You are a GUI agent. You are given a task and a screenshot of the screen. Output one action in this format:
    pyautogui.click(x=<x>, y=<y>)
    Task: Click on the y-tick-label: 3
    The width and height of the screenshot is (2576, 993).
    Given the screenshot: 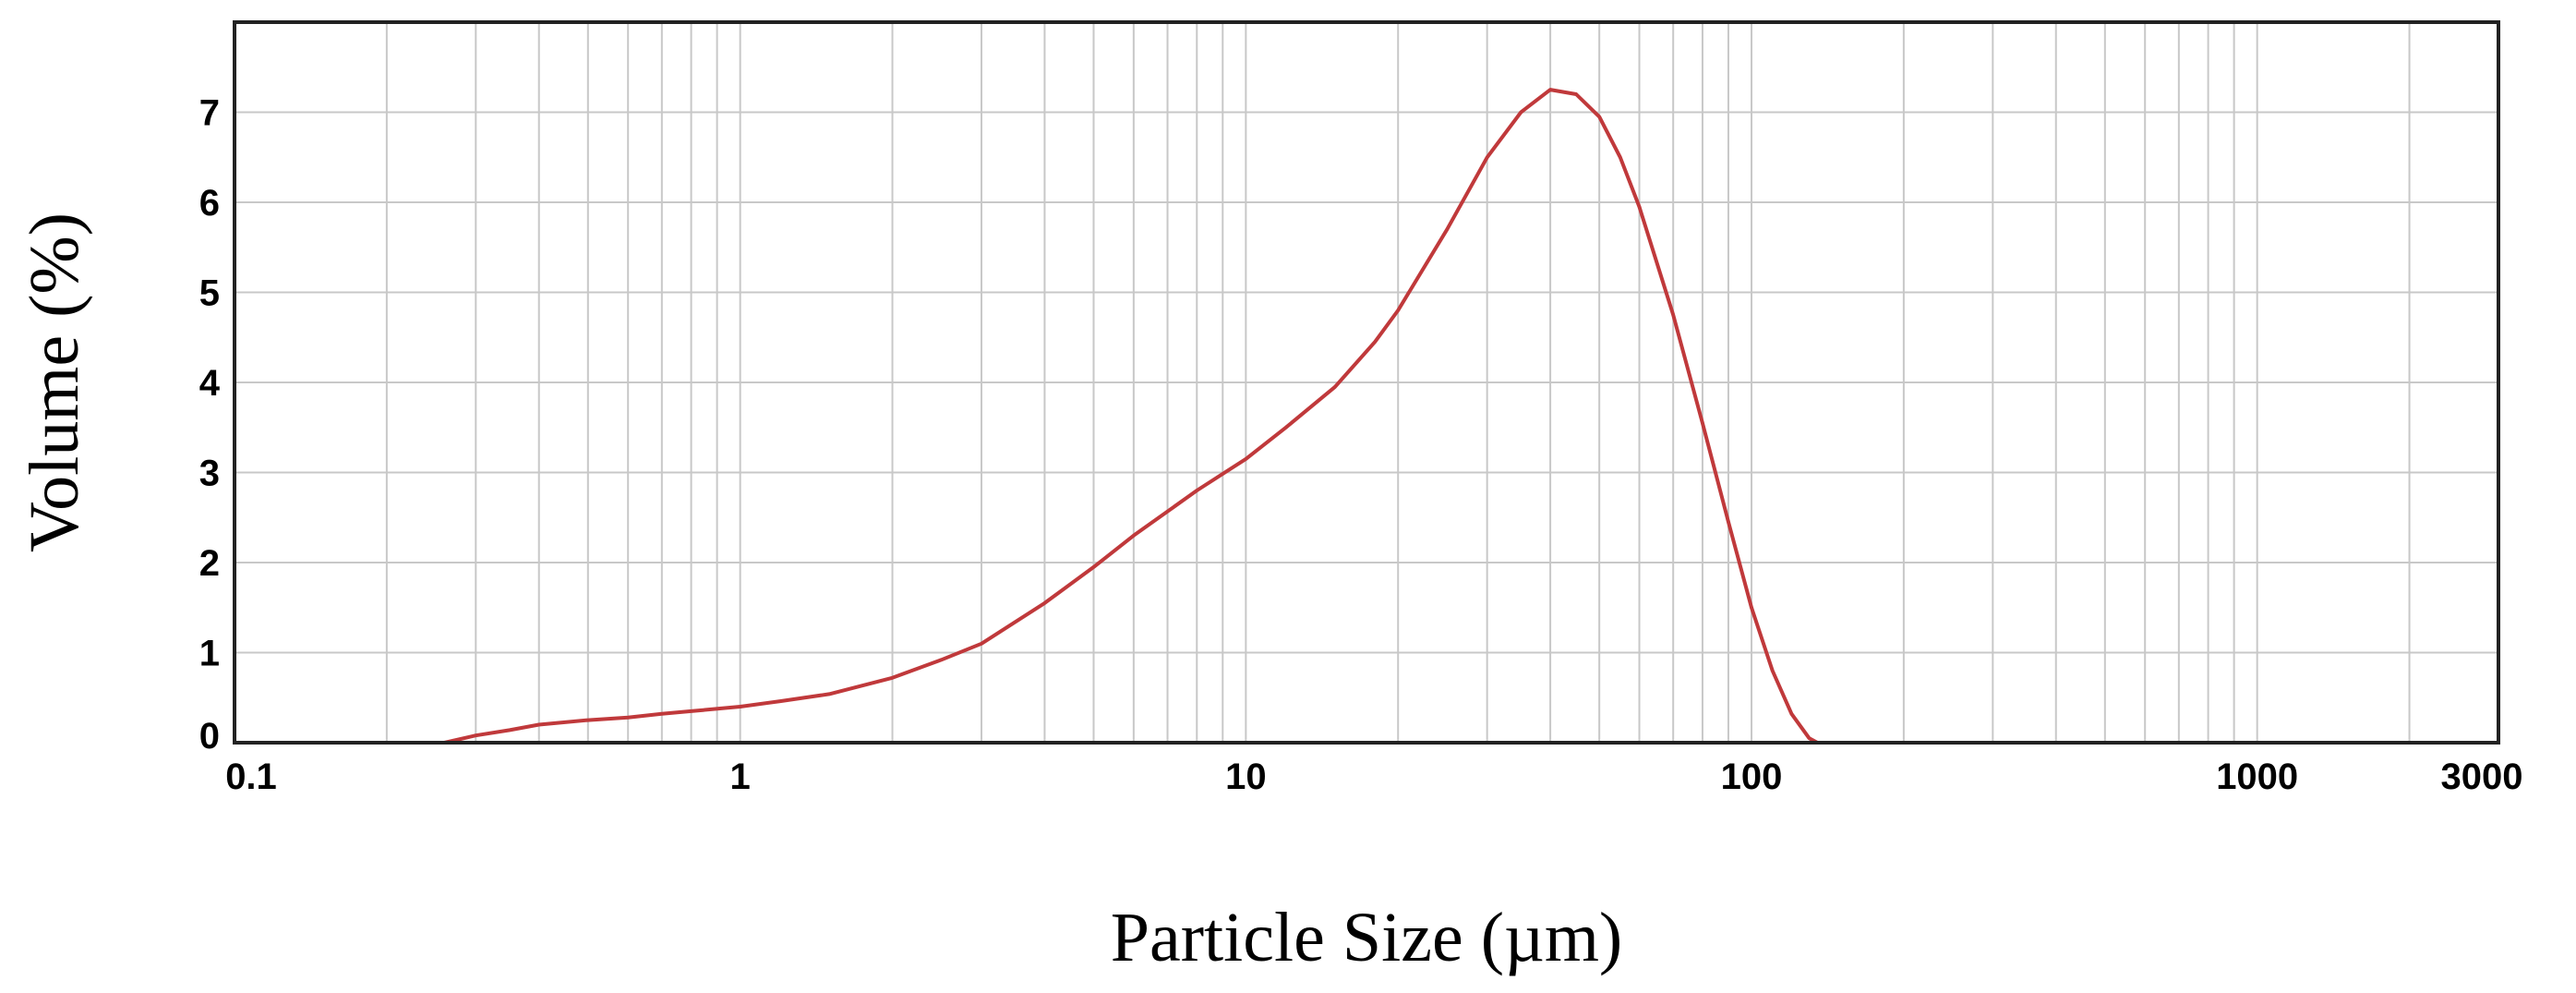 What is the action you would take?
    pyautogui.click(x=209, y=474)
    